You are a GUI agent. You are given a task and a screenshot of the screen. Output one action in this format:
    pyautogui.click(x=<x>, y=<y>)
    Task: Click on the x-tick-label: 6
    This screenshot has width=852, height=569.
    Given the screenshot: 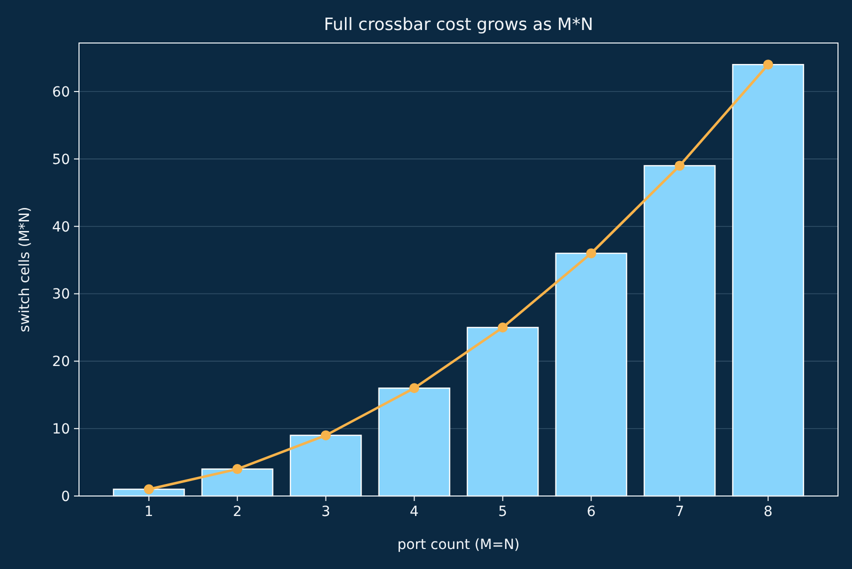 What is the action you would take?
    pyautogui.click(x=591, y=512)
    